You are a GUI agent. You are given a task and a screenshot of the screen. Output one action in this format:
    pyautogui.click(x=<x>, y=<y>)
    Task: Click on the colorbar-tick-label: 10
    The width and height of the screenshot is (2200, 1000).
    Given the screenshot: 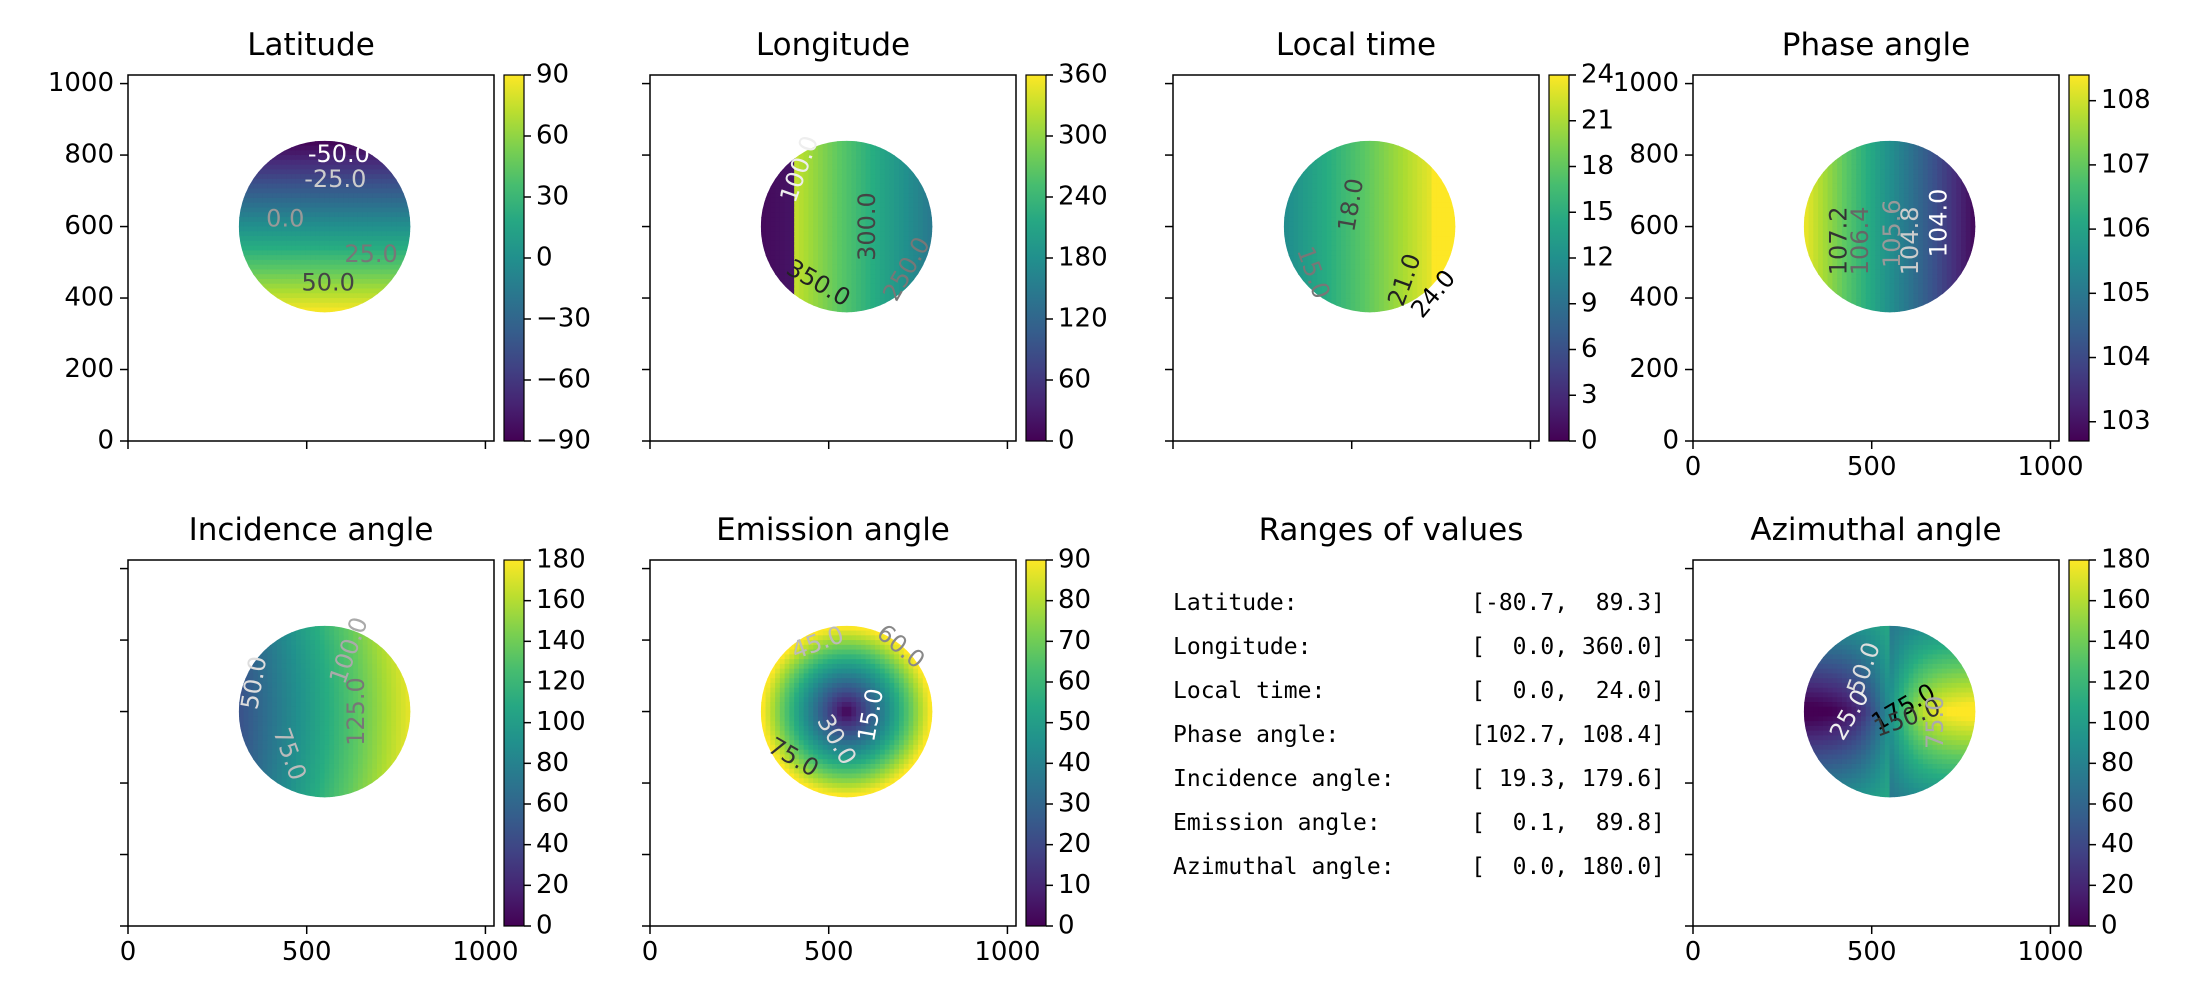 What is the action you would take?
    pyautogui.click(x=1074, y=885)
    